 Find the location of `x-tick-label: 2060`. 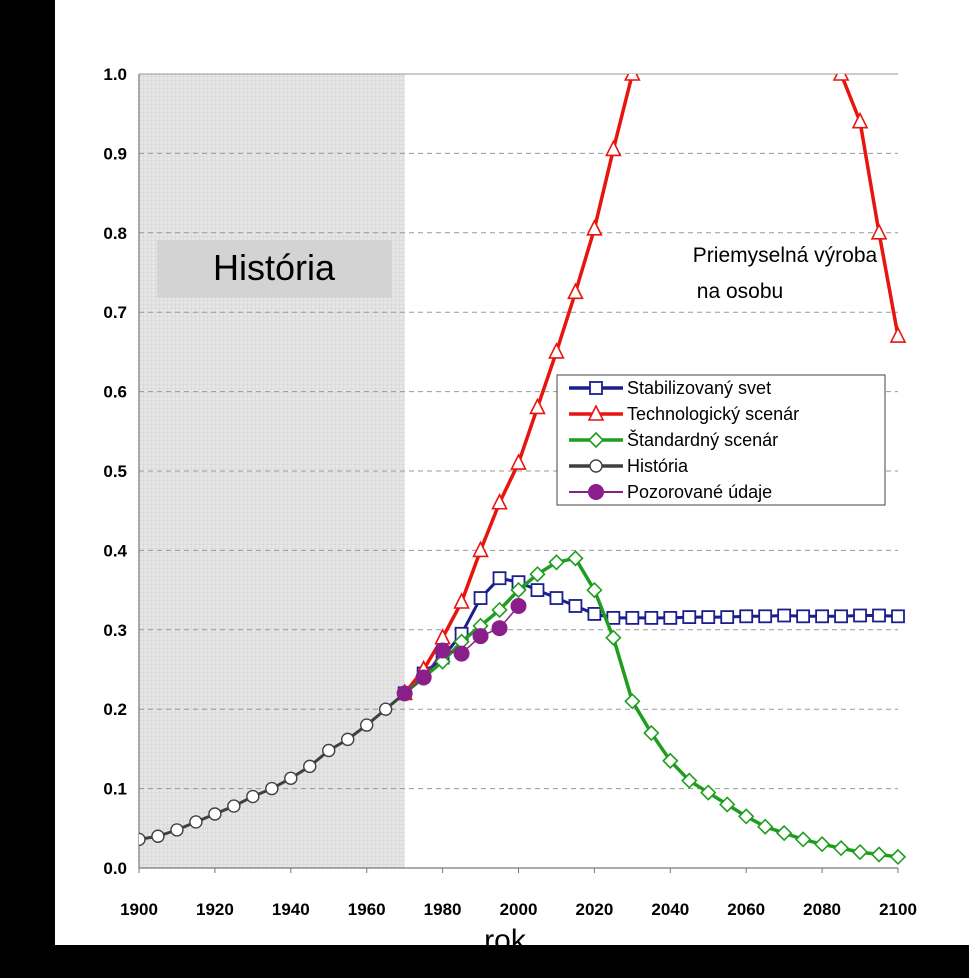

x-tick-label: 2060 is located at coordinates (746, 909).